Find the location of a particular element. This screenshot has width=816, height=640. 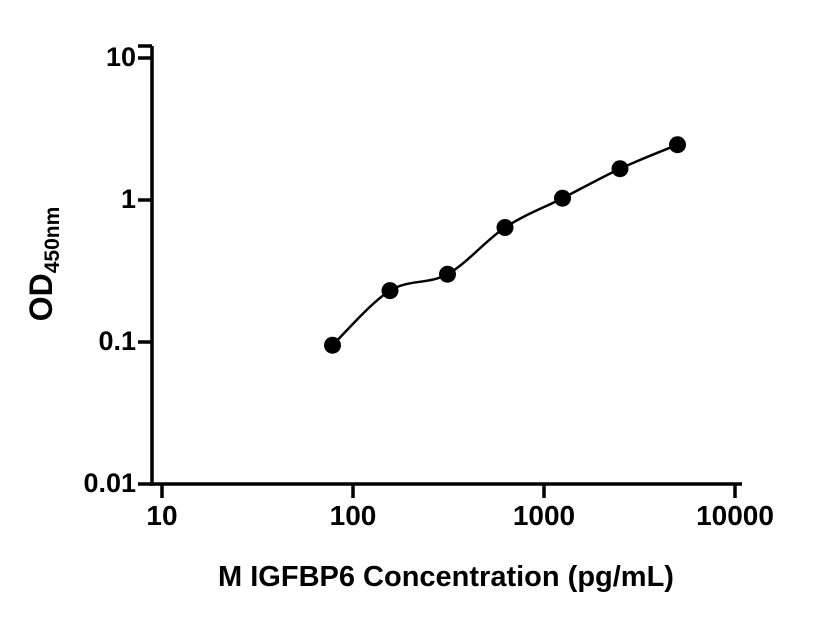

y-axis-title-sub: 450nm is located at coordinates (52, 240).